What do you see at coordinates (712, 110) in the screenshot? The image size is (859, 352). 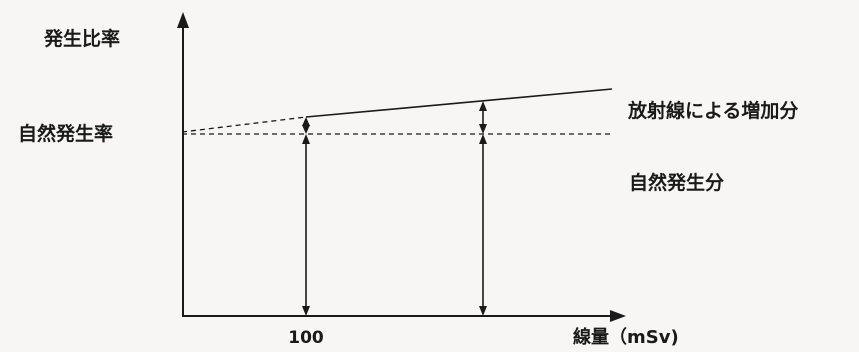 I see `radiation-increase-label: 放射線による増加分` at bounding box center [712, 110].